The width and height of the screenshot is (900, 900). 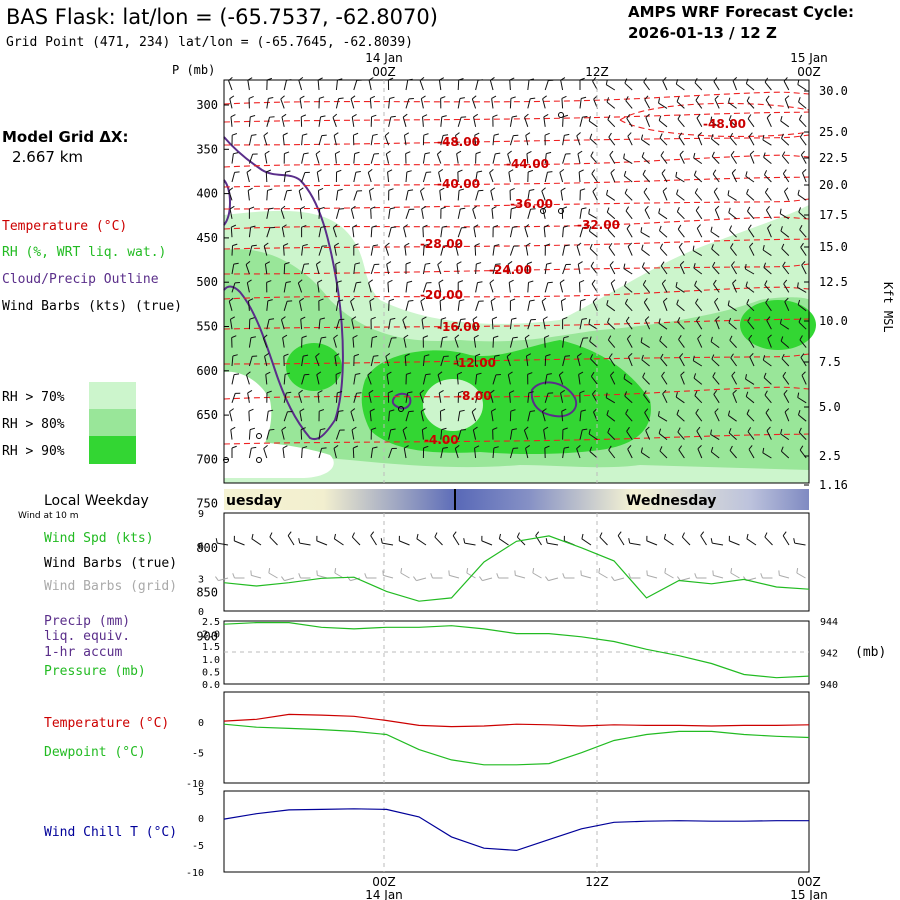 I want to click on isotherm, so click(x=516, y=269).